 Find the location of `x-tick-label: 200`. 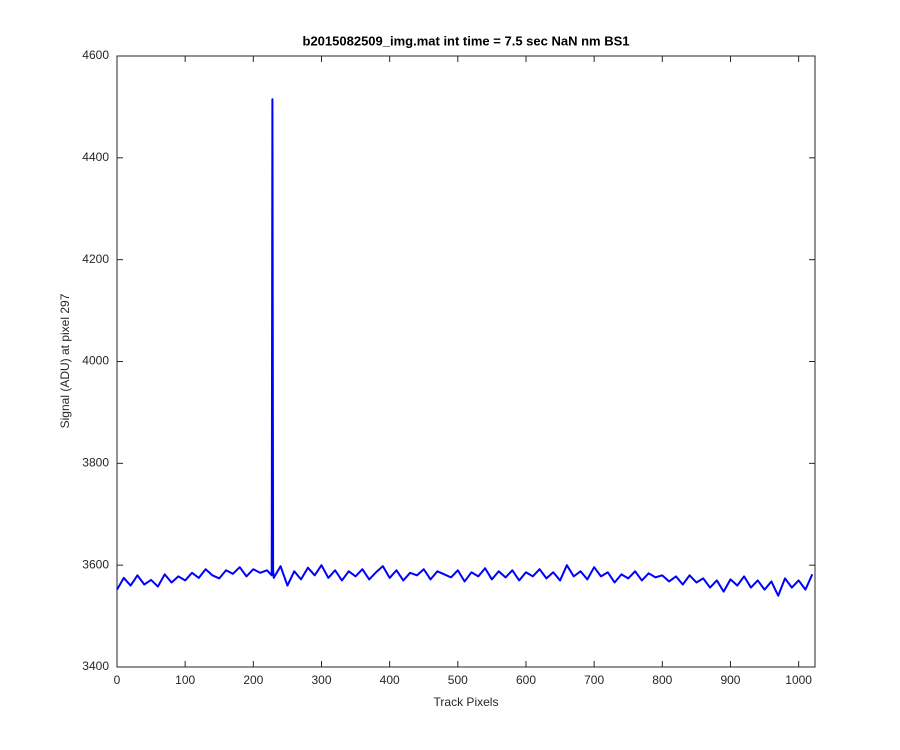

x-tick-label: 200 is located at coordinates (253, 680).